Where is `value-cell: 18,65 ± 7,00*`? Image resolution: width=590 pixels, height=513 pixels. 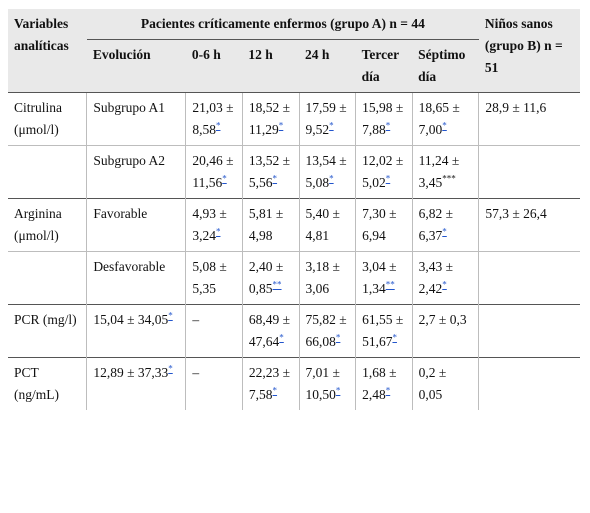
value-cell: 18,65 ± 7,00* is located at coordinates (445, 119).